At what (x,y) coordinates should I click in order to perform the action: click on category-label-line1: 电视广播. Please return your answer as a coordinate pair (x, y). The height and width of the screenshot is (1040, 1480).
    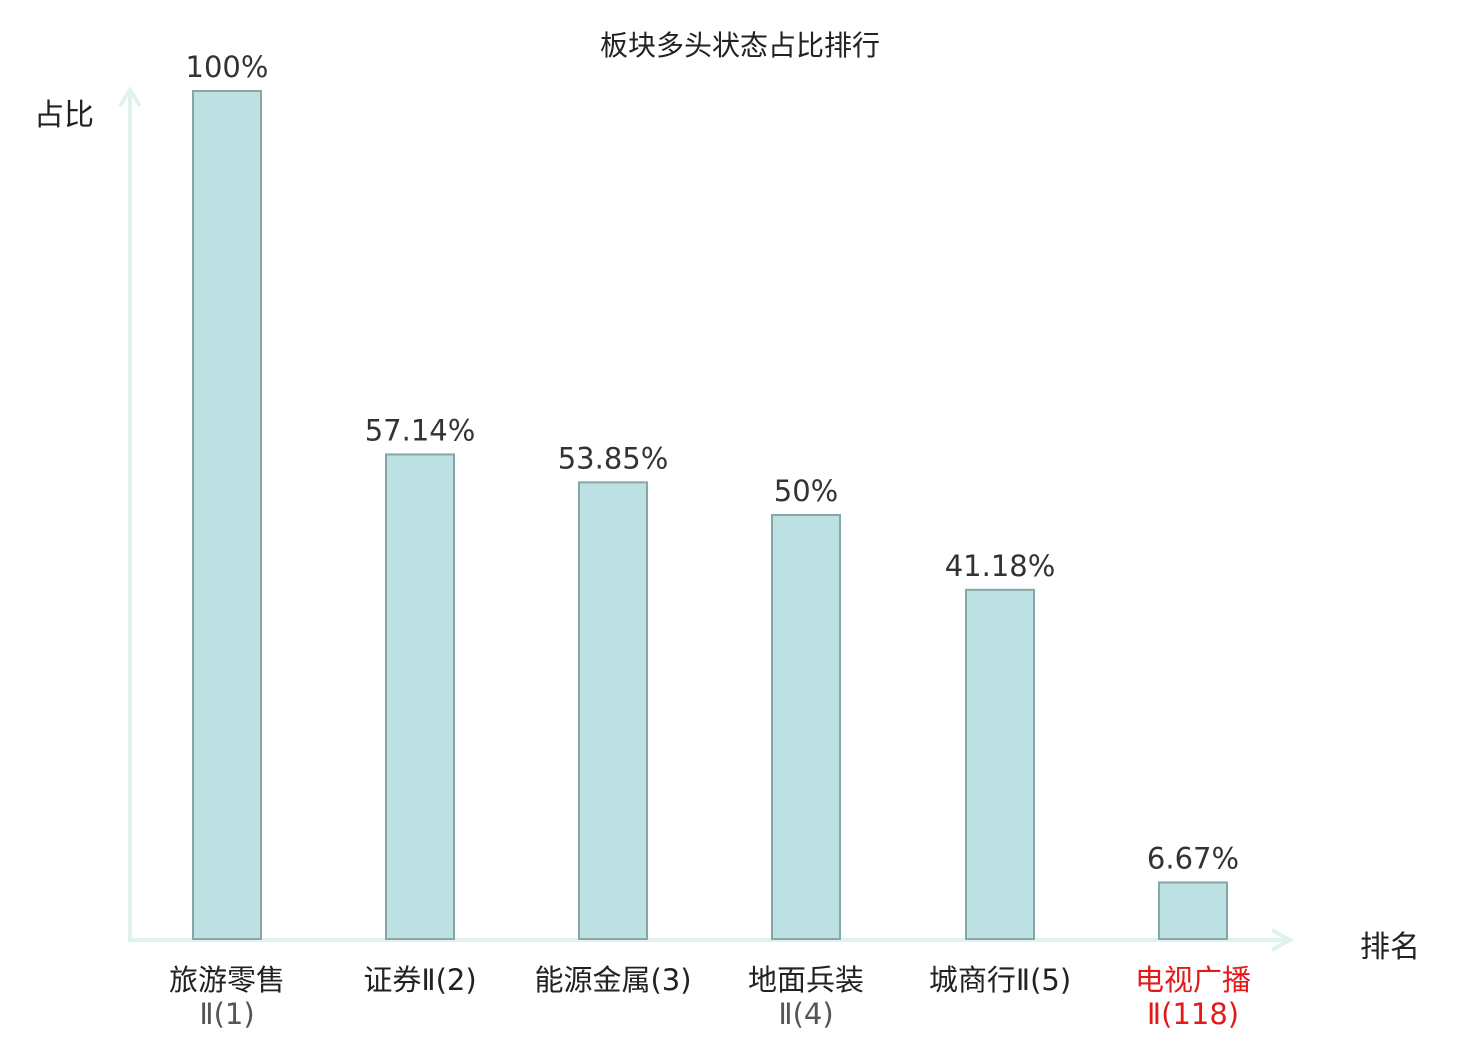
    Looking at the image, I should click on (1192, 980).